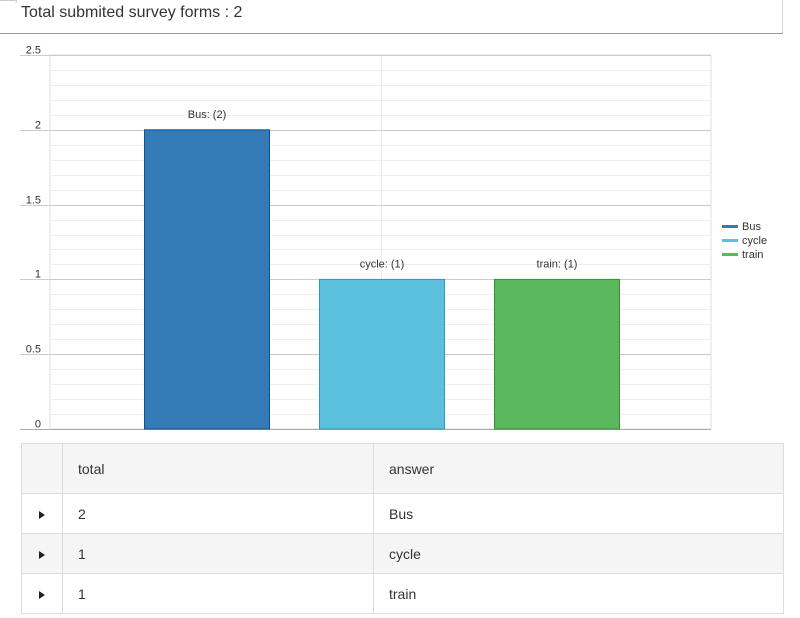 This screenshot has height=618, width=800. I want to click on table-row: 2 Bus, so click(402, 513).